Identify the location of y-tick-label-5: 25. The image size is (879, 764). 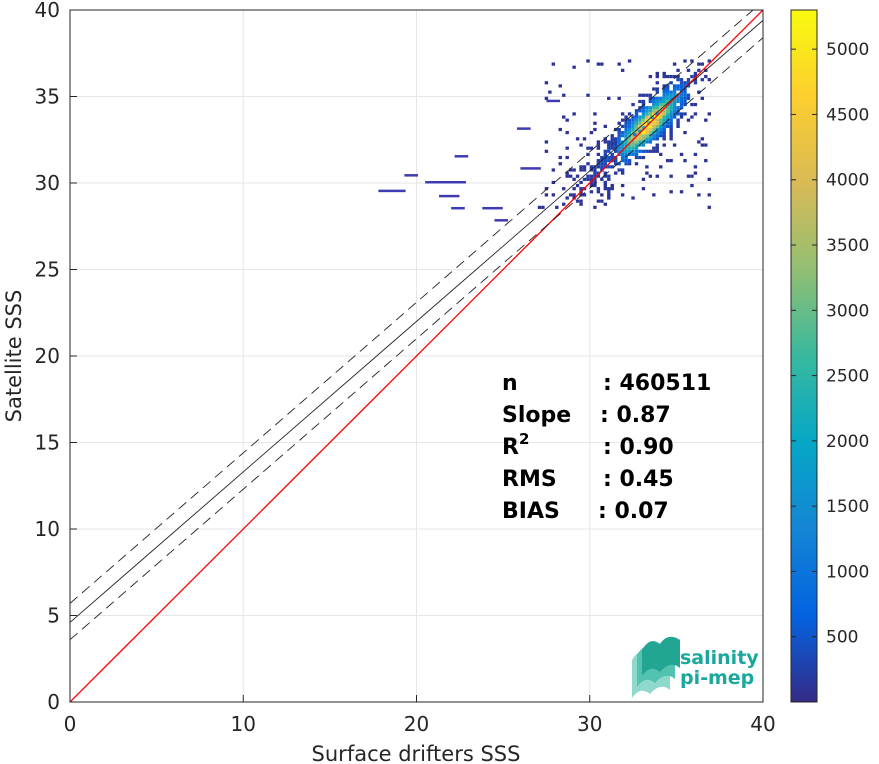
(47, 270).